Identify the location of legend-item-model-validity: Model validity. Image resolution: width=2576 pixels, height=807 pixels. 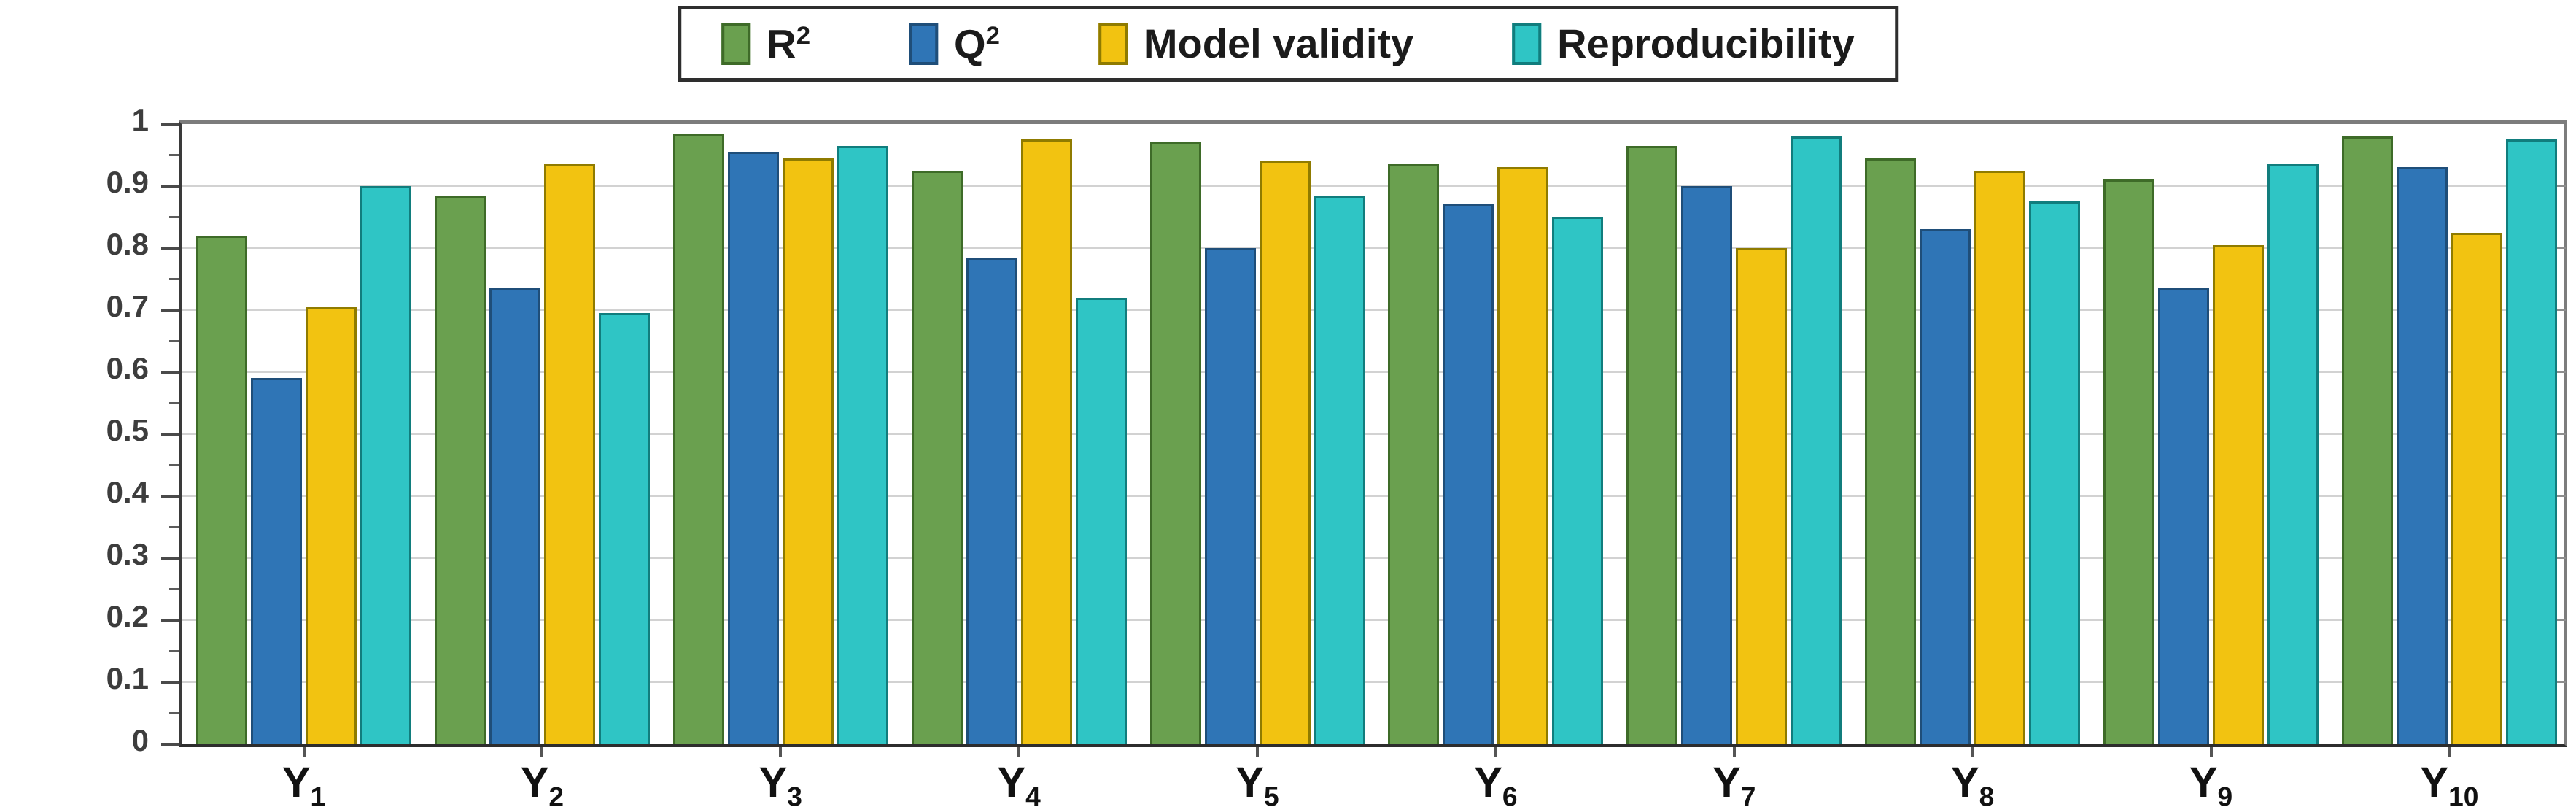
(1256, 44).